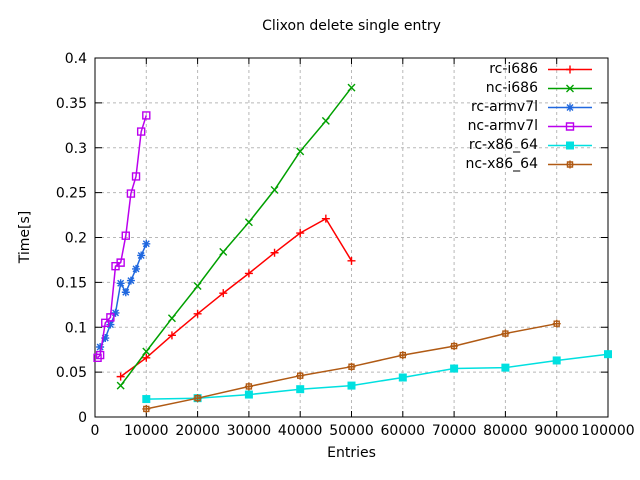 This screenshot has width=640, height=480. I want to click on x-tick-label: 80000, so click(505, 431).